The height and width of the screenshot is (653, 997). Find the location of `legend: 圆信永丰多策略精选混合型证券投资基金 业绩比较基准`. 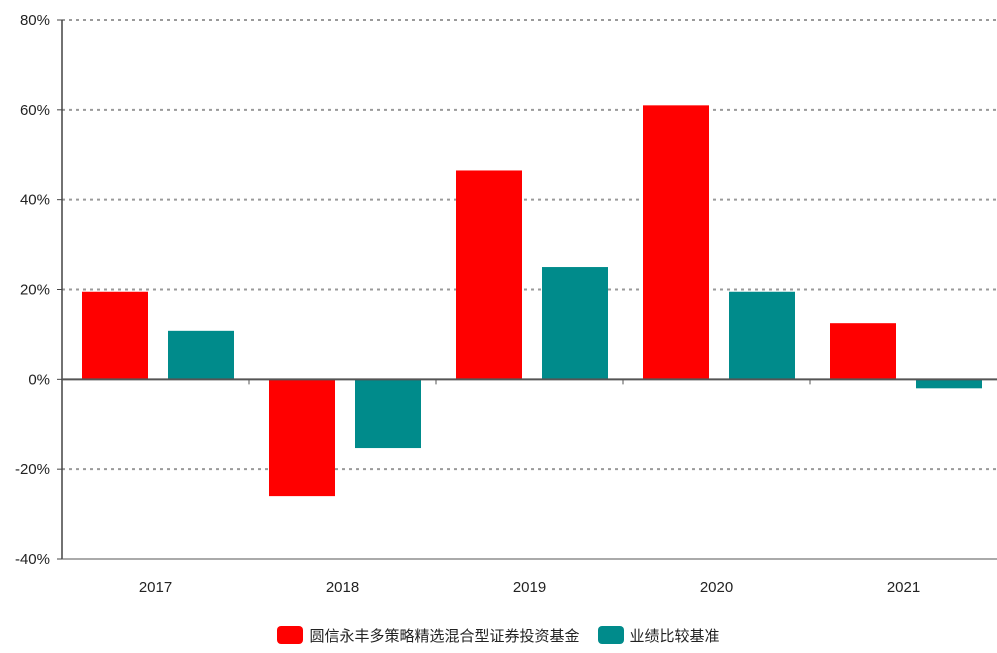

legend: 圆信永丰多策略精选混合型证券投资基金 业绩比较基准 is located at coordinates (498, 635).